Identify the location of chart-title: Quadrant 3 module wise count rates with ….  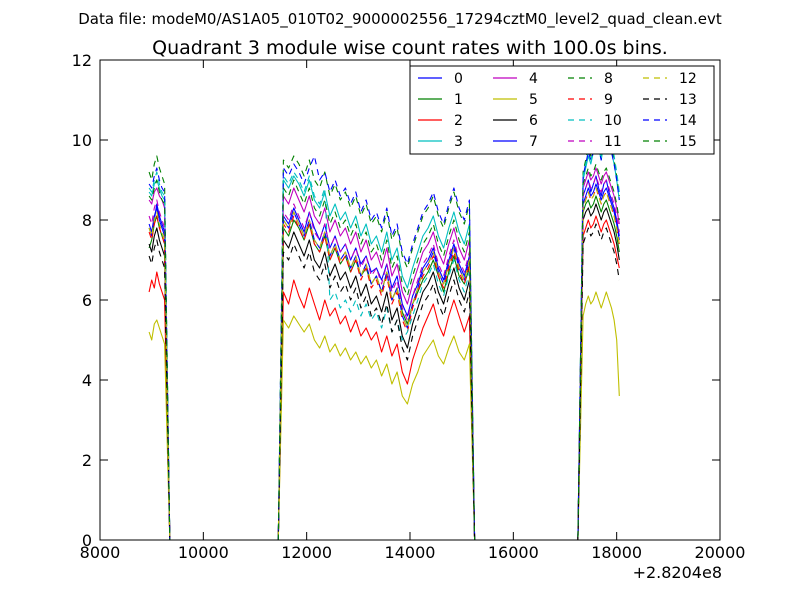
(410, 48).